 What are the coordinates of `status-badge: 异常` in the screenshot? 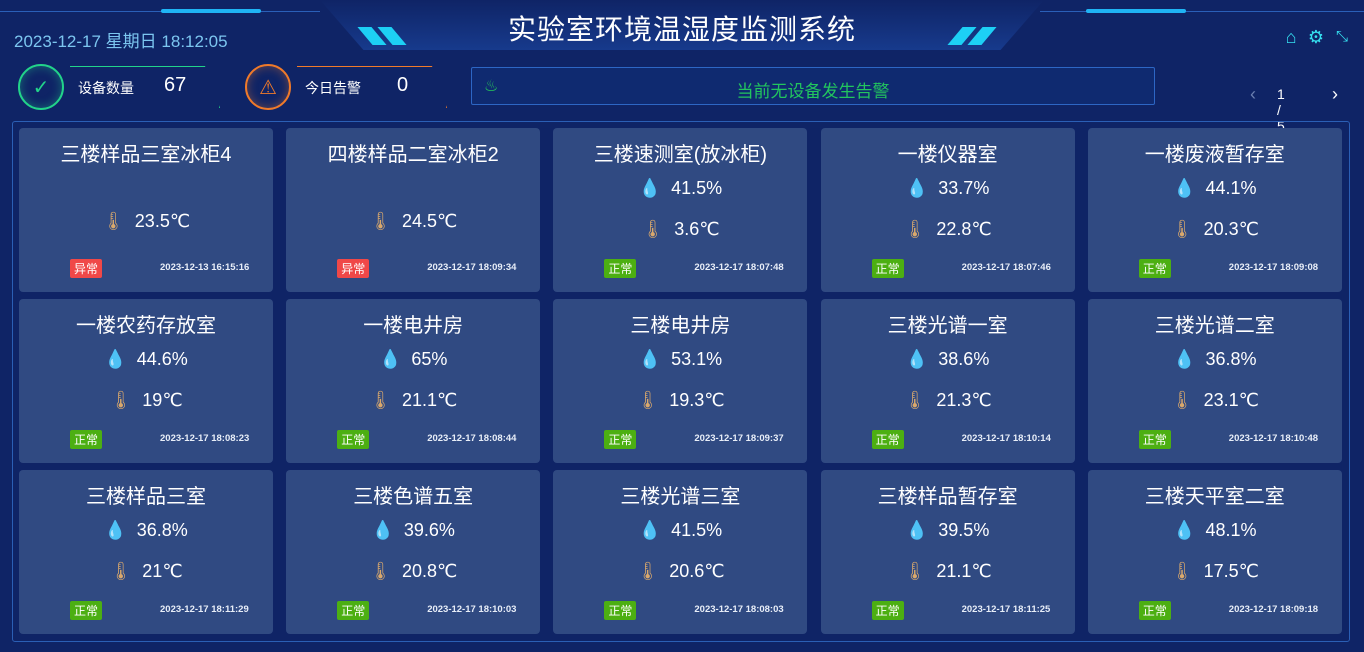 It's located at (86, 268).